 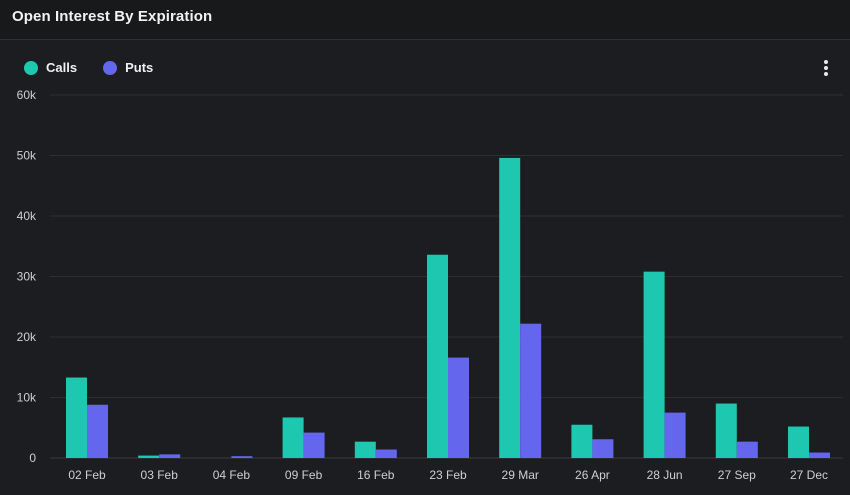 What do you see at coordinates (27, 95) in the screenshot?
I see `y-tick-label: 60k` at bounding box center [27, 95].